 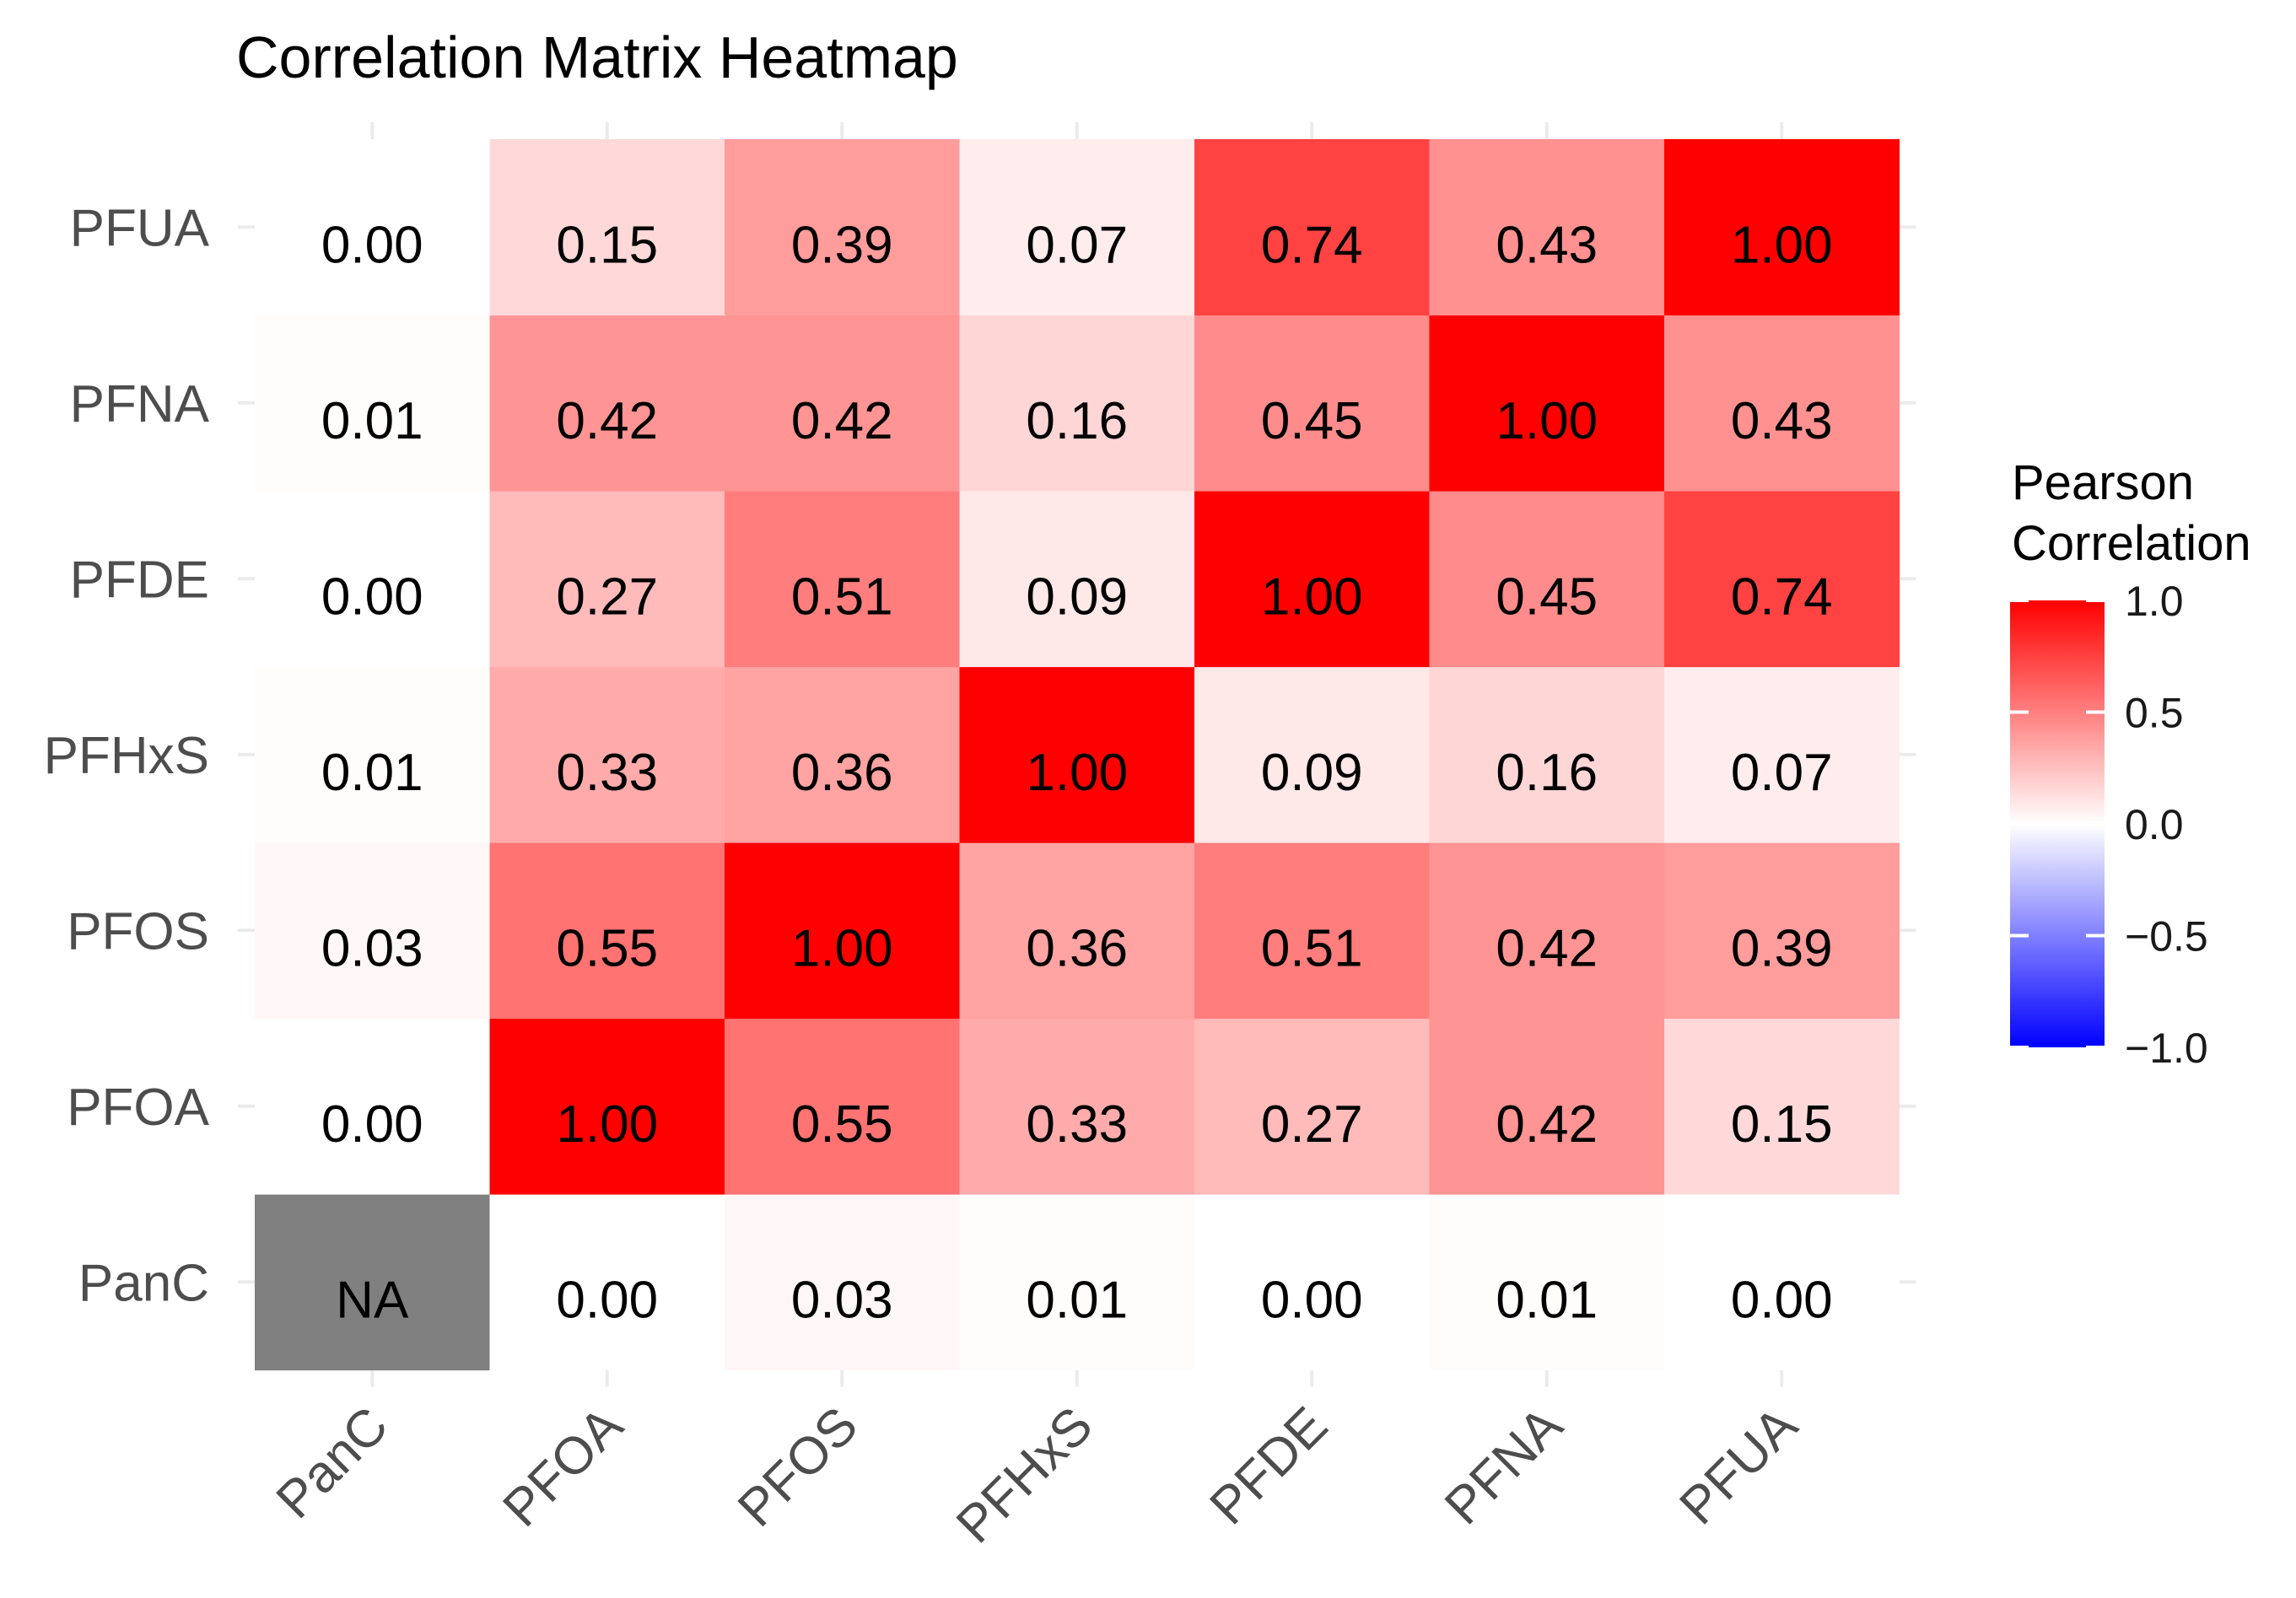 I want to click on heatmap-cell-PFHxS-PFOA, so click(x=607, y=755).